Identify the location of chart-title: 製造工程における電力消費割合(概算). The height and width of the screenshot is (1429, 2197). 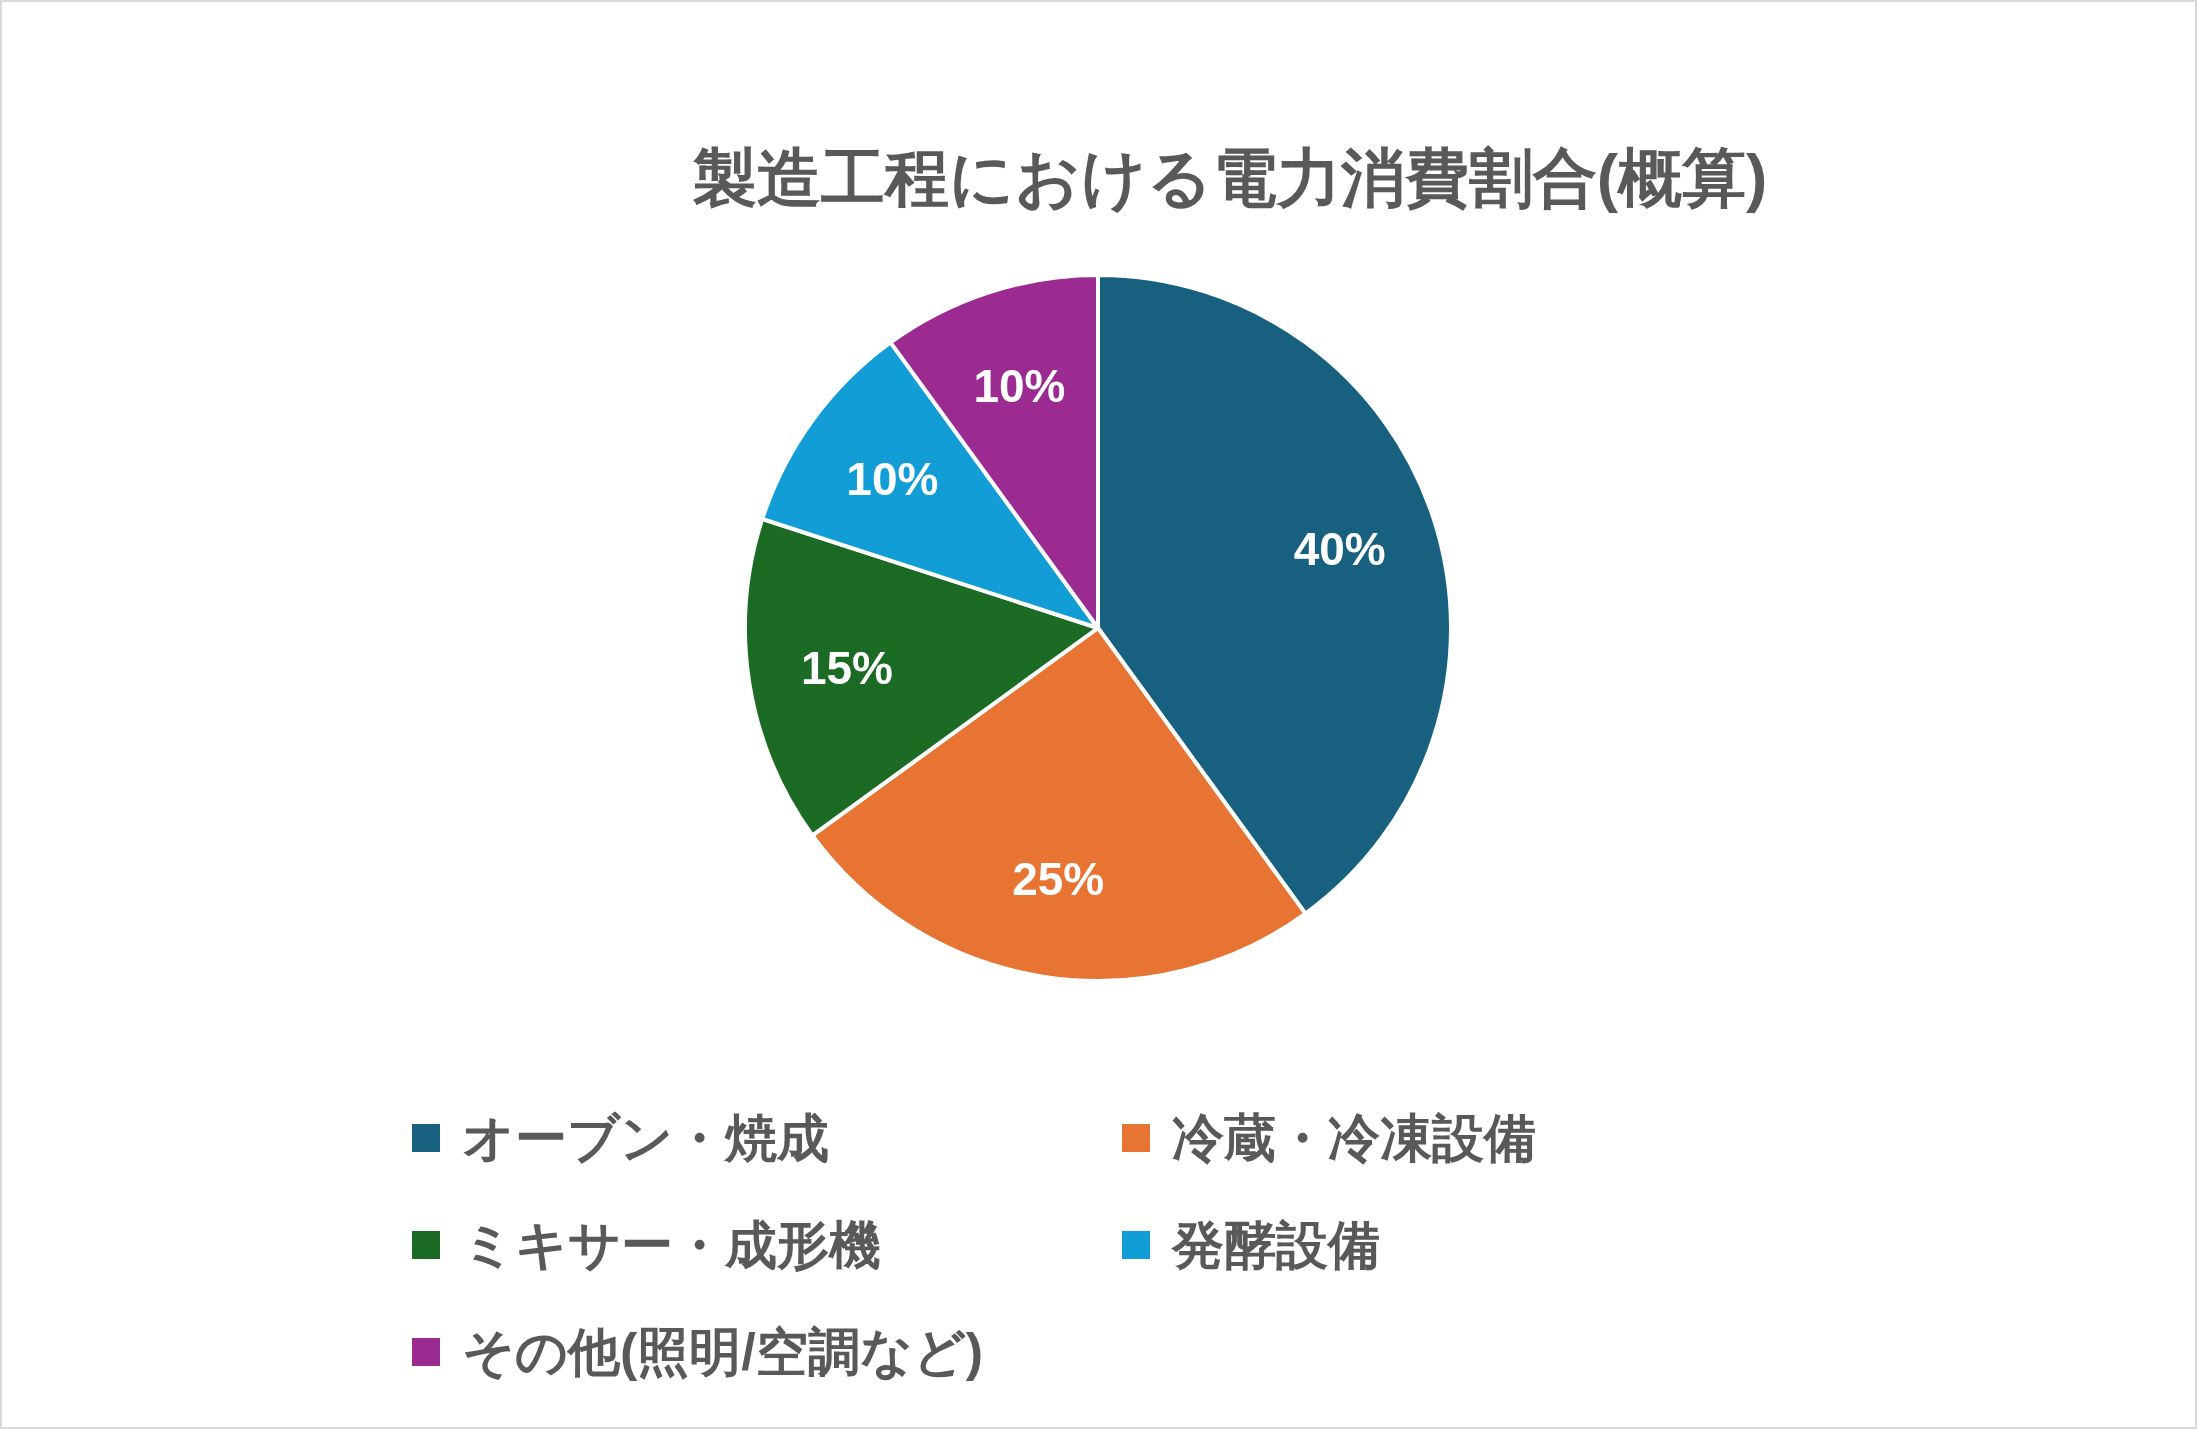
(1229, 178).